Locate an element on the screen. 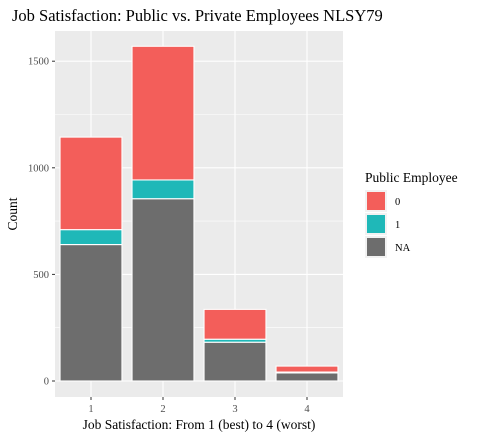 The height and width of the screenshot is (439, 481). y-tick-label: 0 is located at coordinates (46, 382).